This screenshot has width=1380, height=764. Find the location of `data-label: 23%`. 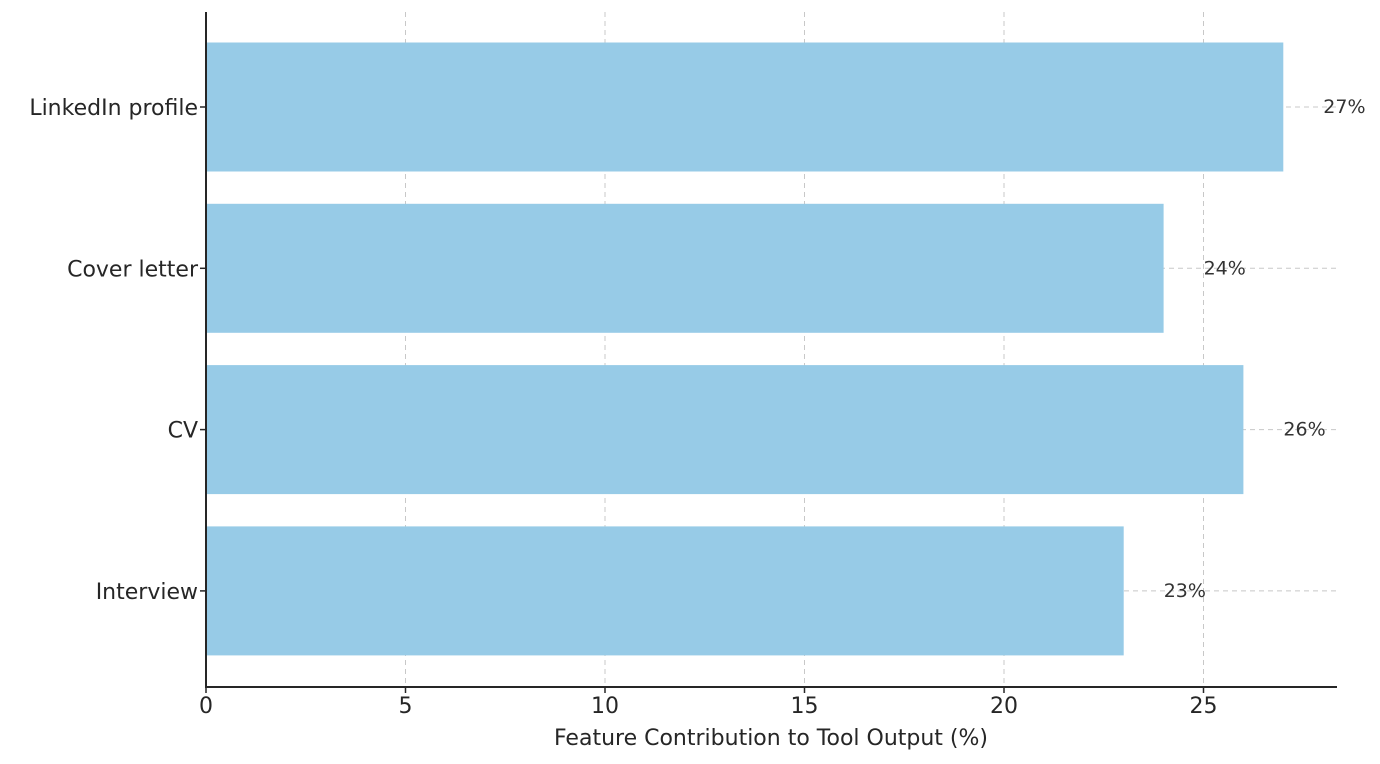

data-label: 23% is located at coordinates (1185, 591).